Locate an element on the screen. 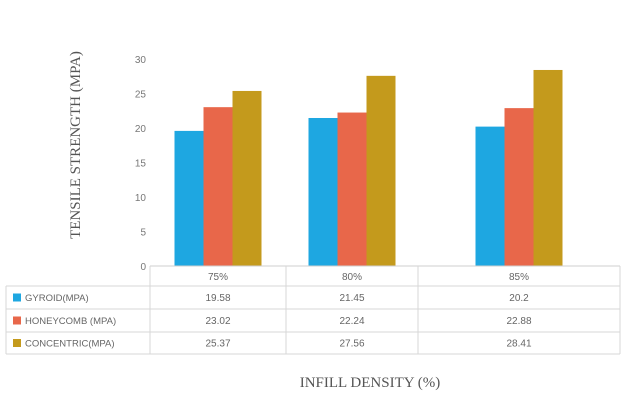 The image size is (640, 399). legend-label: HONEYCOMB (MPA) is located at coordinates (70, 321).